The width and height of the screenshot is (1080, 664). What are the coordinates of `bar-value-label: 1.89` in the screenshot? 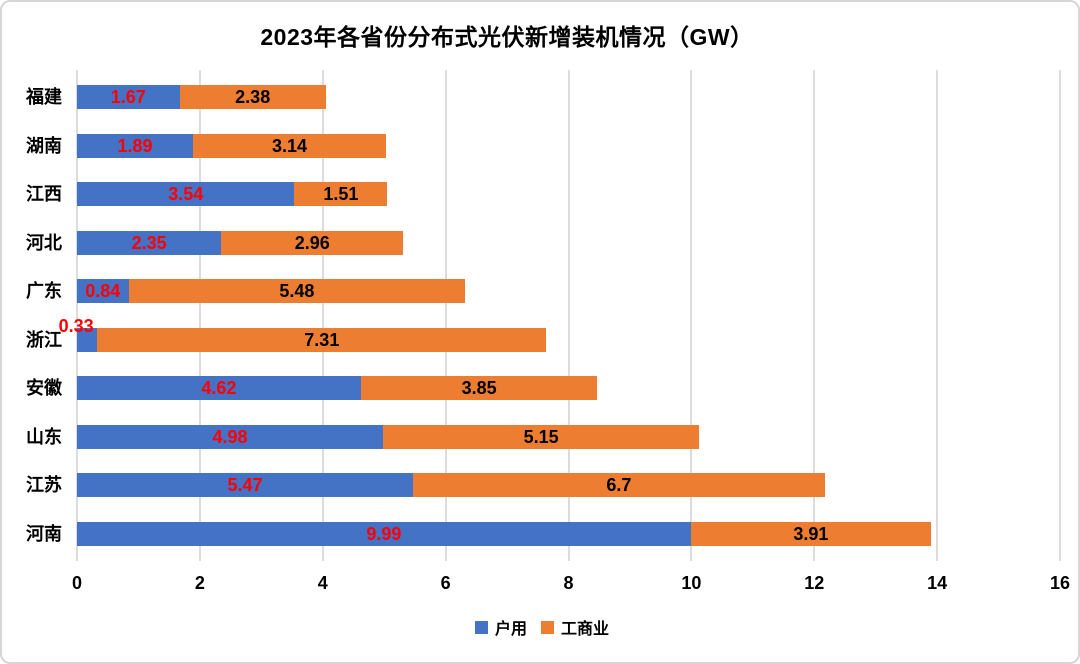 It's located at (135, 145).